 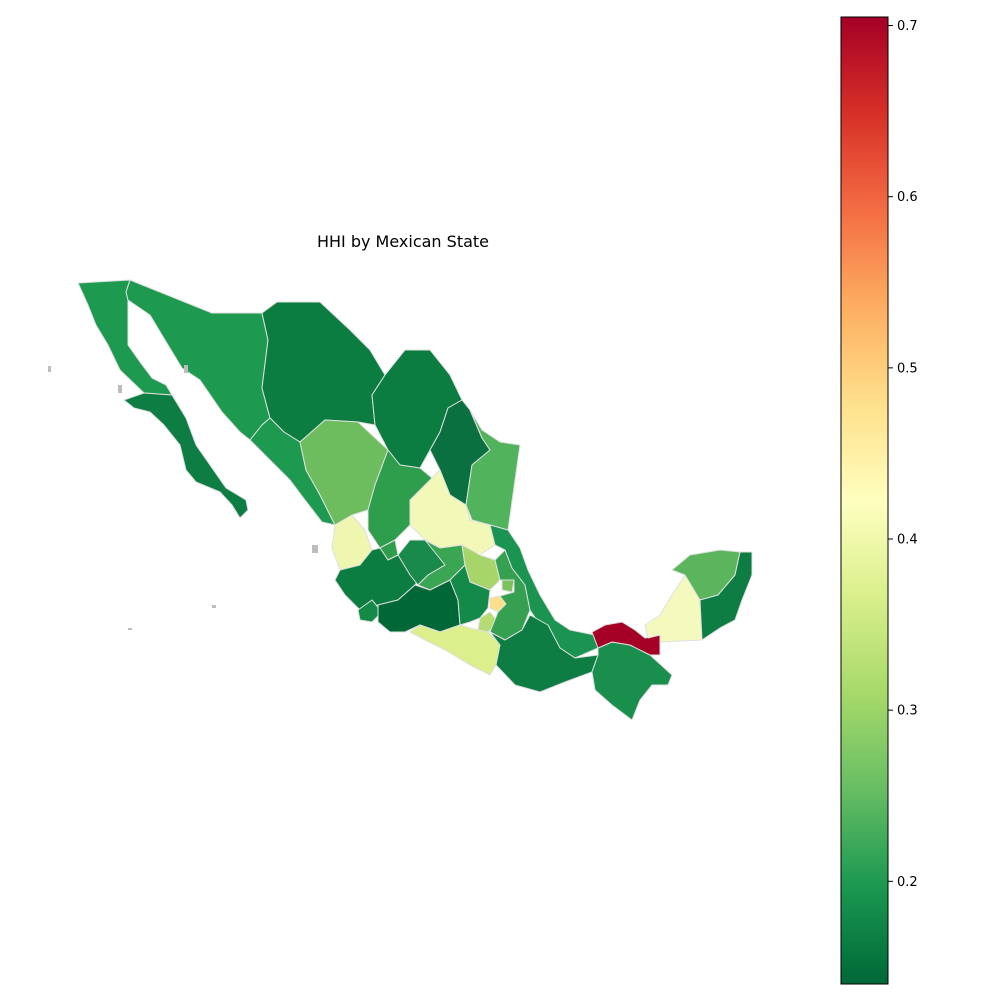 What do you see at coordinates (508, 586) in the screenshot?
I see `state-tlaxcala` at bounding box center [508, 586].